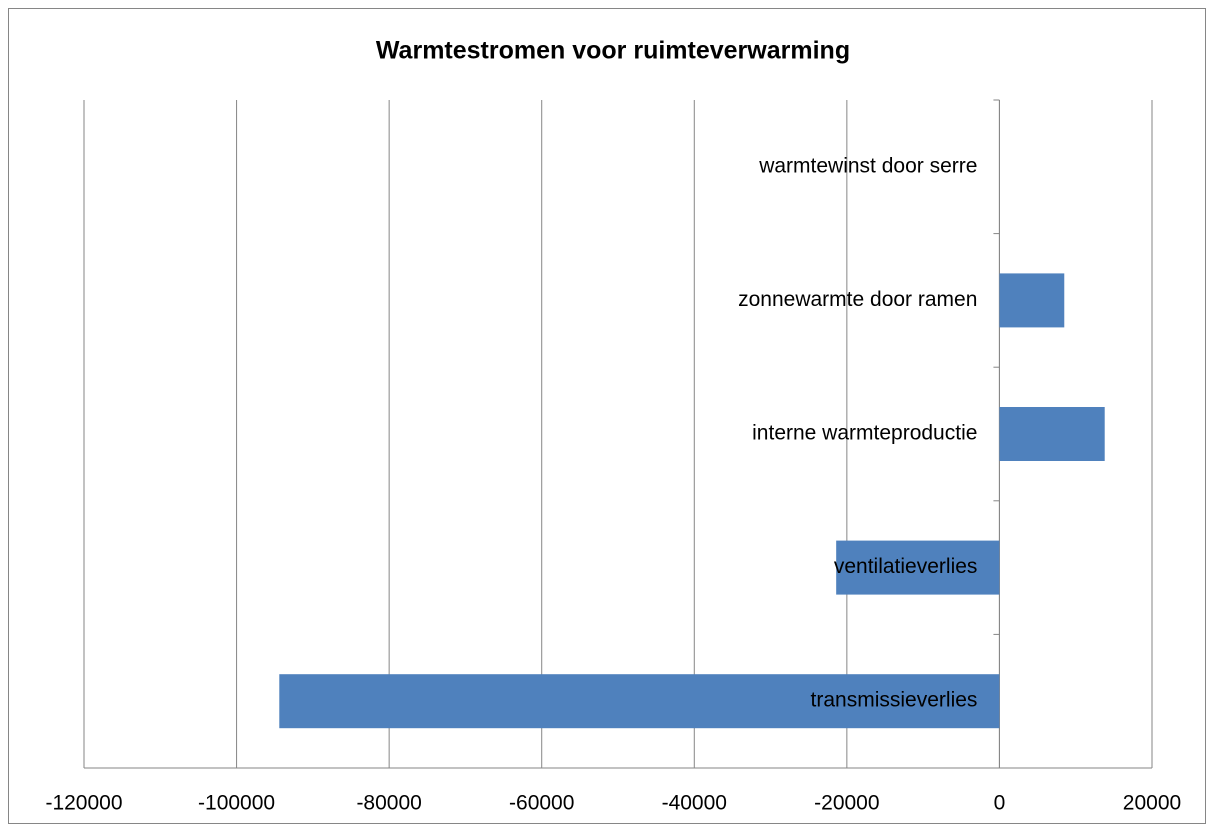  Describe the element at coordinates (906, 566) in the screenshot. I see `category-label: ventilatieverlies` at that location.